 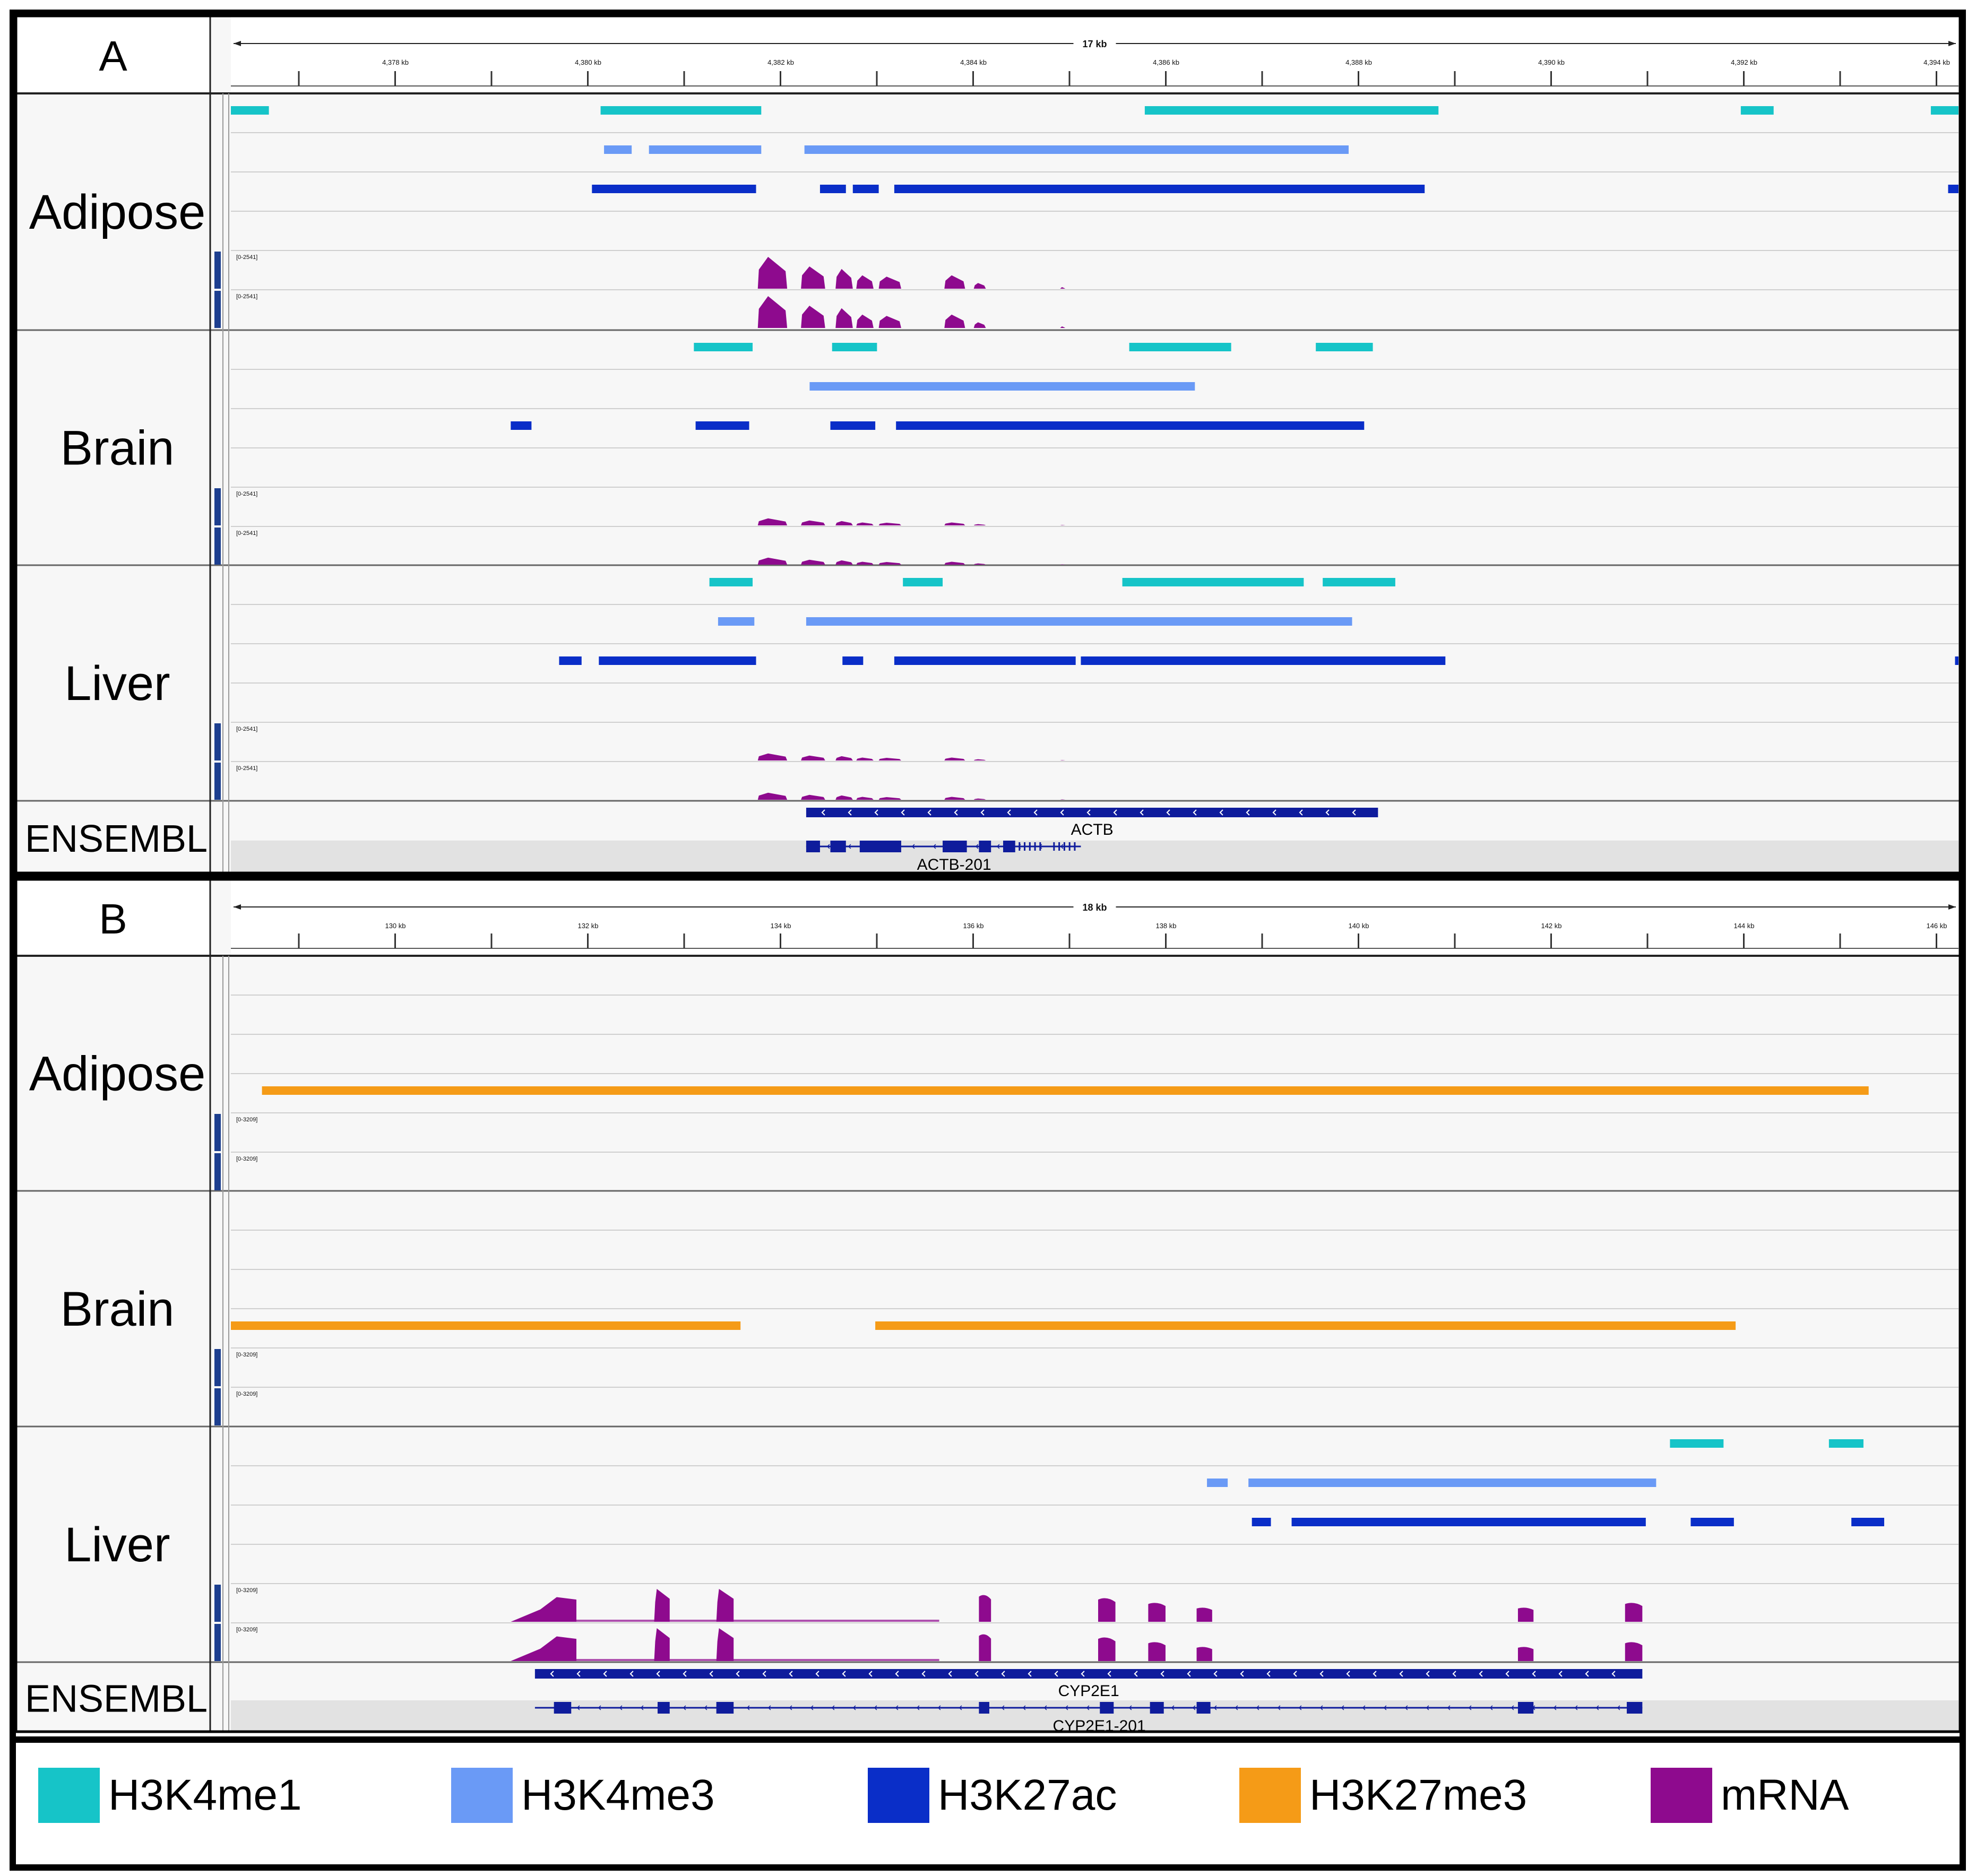 What do you see at coordinates (1088, 1674) in the screenshot?
I see `gene-body` at bounding box center [1088, 1674].